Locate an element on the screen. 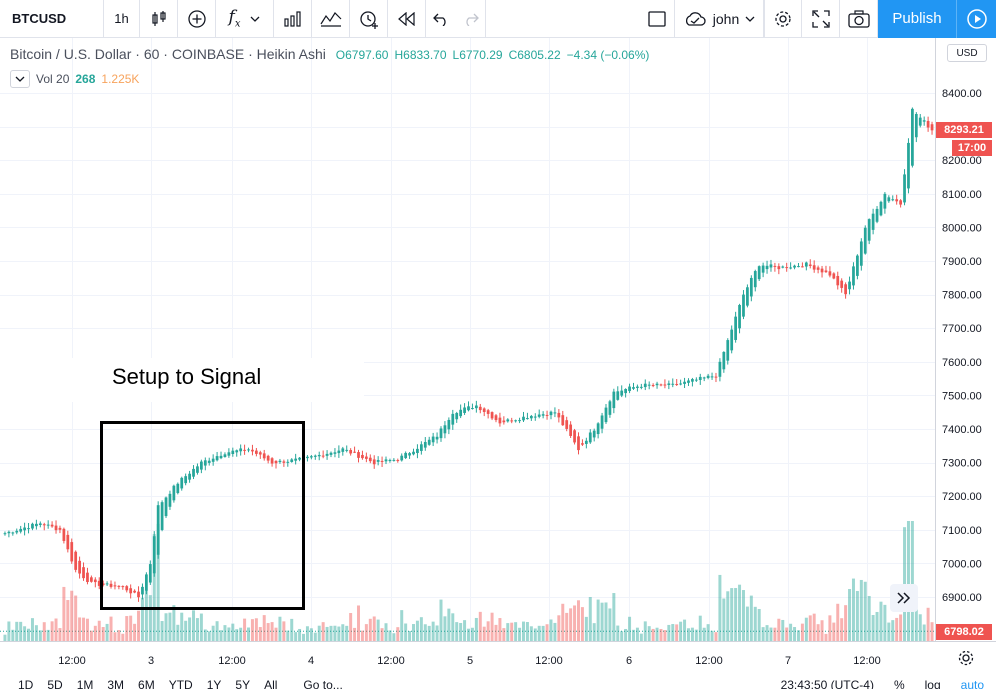 This screenshot has height=689, width=996. add-indicator-icon is located at coordinates (197, 19).